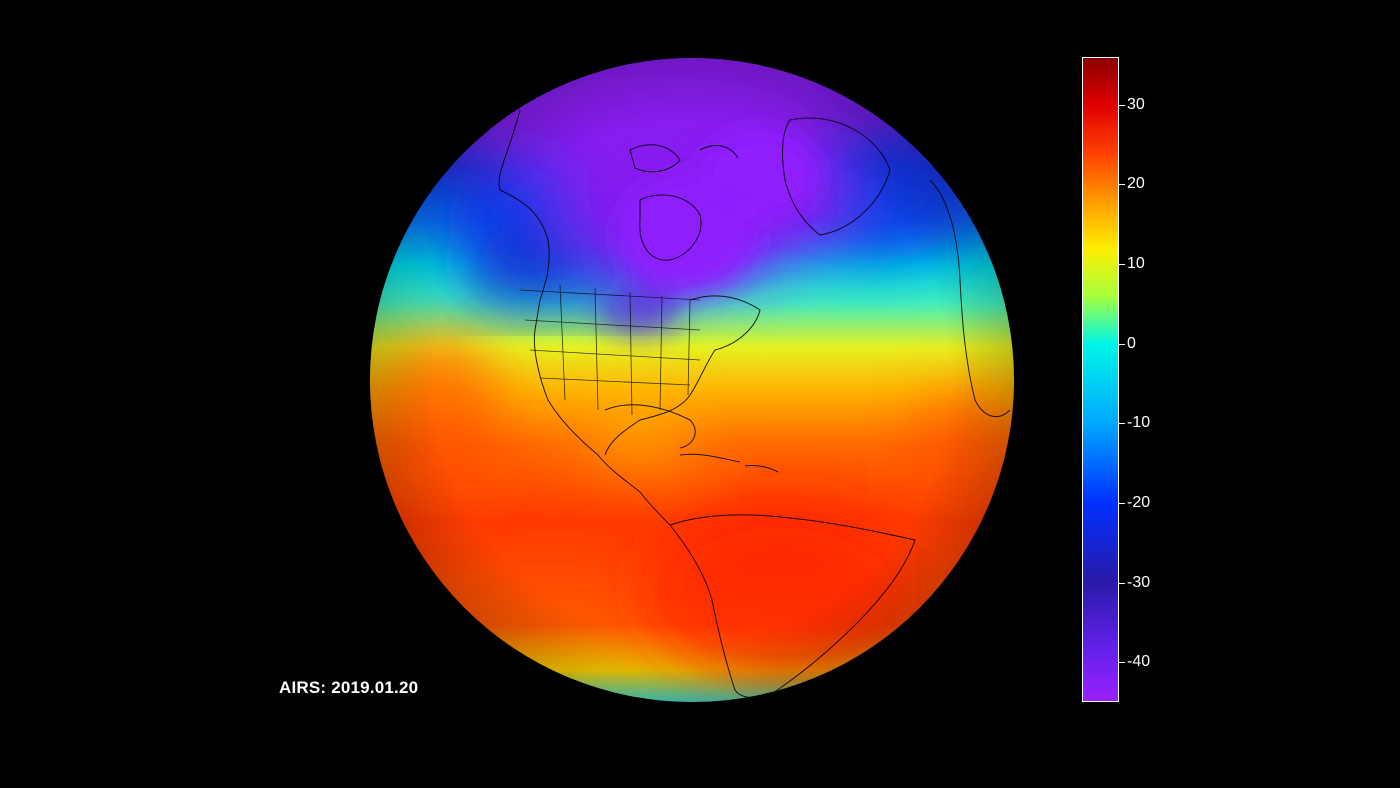 The width and height of the screenshot is (1400, 788). I want to click on colorbar-tick-label: 0, so click(1131, 343).